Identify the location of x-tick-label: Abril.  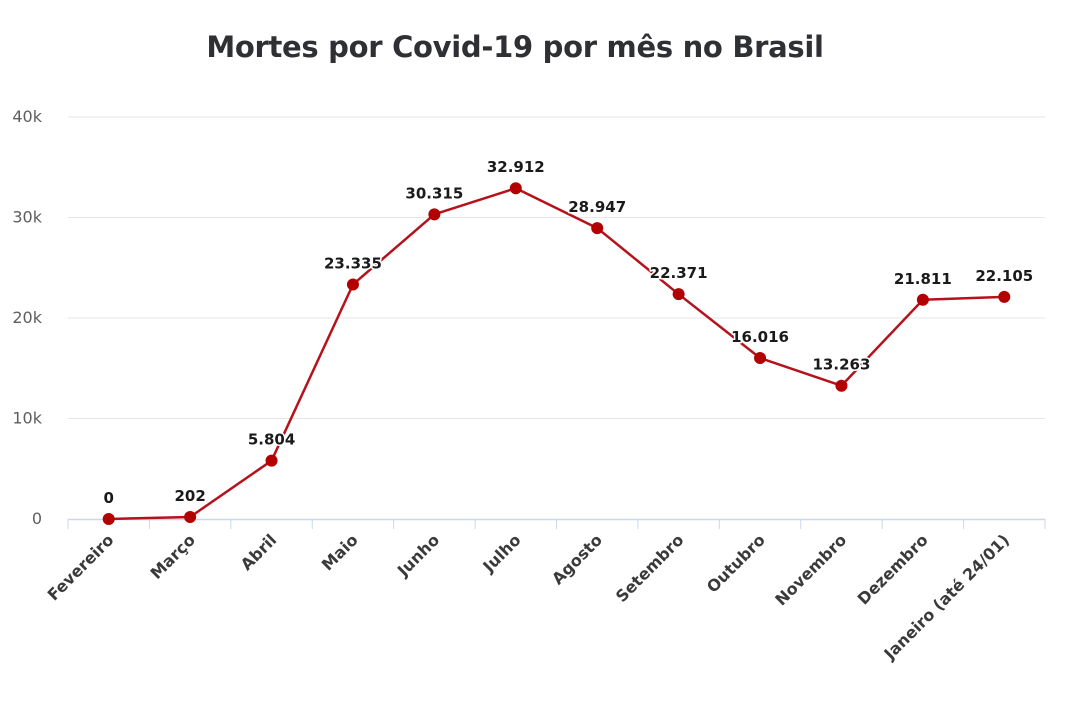
(259, 552).